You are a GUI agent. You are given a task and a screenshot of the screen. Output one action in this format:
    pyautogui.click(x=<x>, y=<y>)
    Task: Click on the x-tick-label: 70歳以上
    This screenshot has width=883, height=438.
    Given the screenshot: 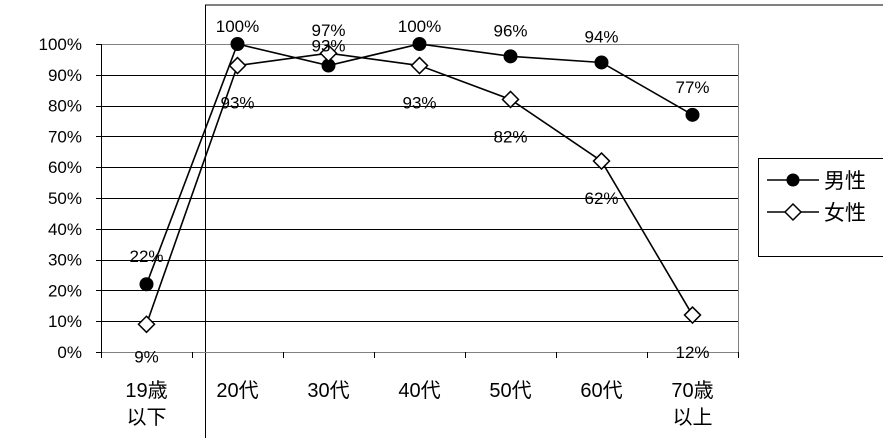 What is the action you would take?
    pyautogui.click(x=692, y=404)
    